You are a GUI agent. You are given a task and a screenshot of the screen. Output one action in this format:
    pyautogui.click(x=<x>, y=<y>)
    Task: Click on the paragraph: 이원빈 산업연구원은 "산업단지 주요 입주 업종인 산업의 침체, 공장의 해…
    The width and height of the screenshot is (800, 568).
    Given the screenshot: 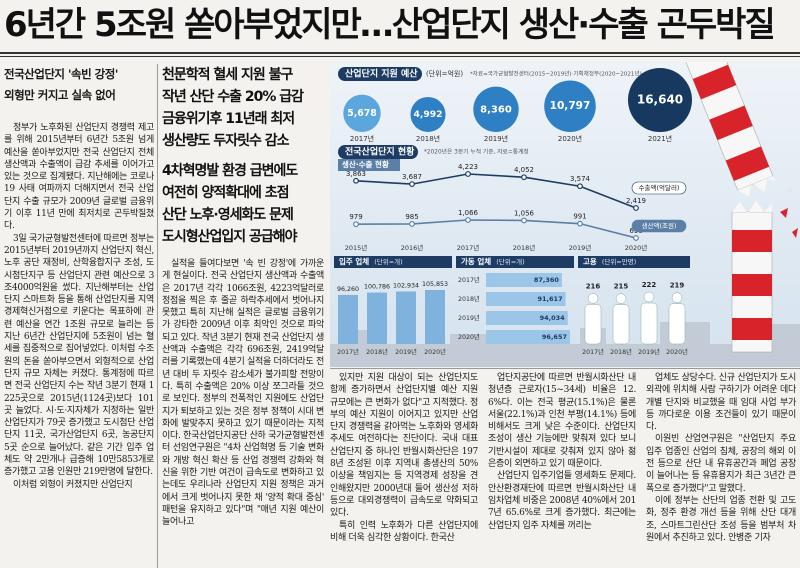 What is the action you would take?
    pyautogui.click(x=721, y=464)
    